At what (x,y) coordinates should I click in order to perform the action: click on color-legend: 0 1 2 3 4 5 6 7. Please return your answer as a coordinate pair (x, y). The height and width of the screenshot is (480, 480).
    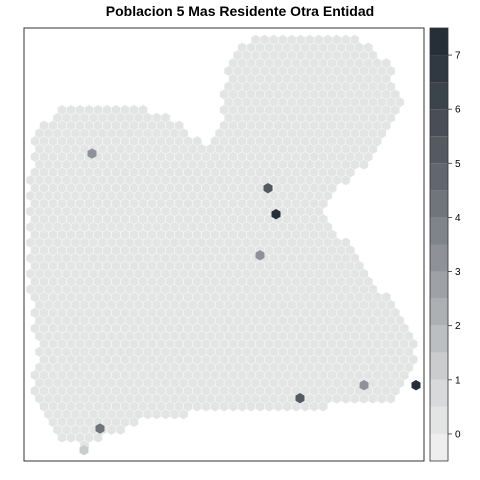
    Looking at the image, I should click on (445, 244).